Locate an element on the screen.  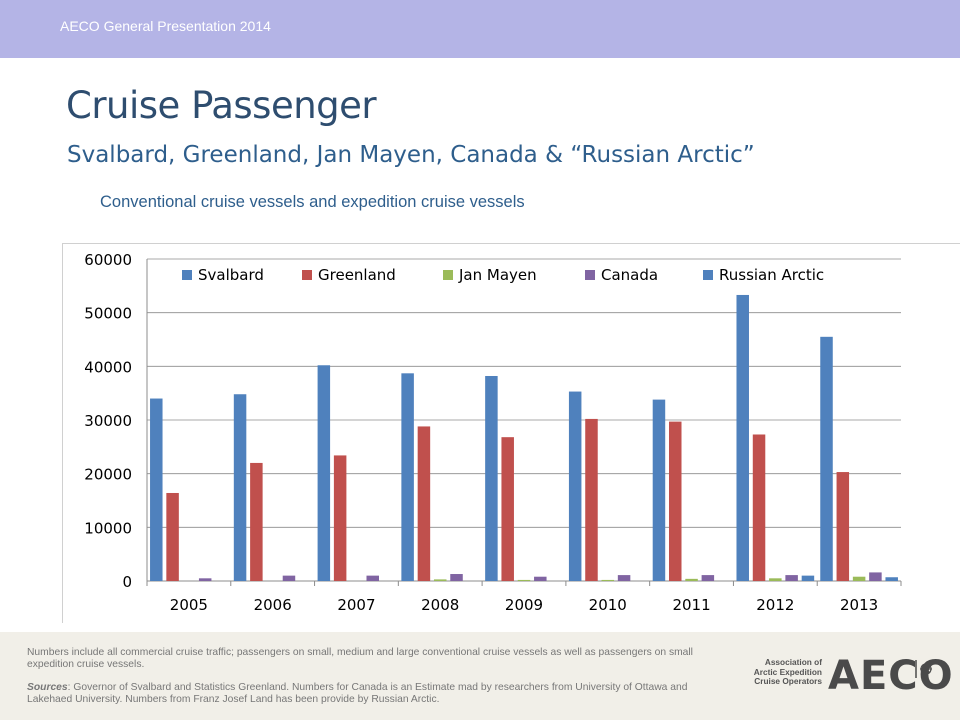
legend-label: Jan Mayen is located at coordinates (497, 275).